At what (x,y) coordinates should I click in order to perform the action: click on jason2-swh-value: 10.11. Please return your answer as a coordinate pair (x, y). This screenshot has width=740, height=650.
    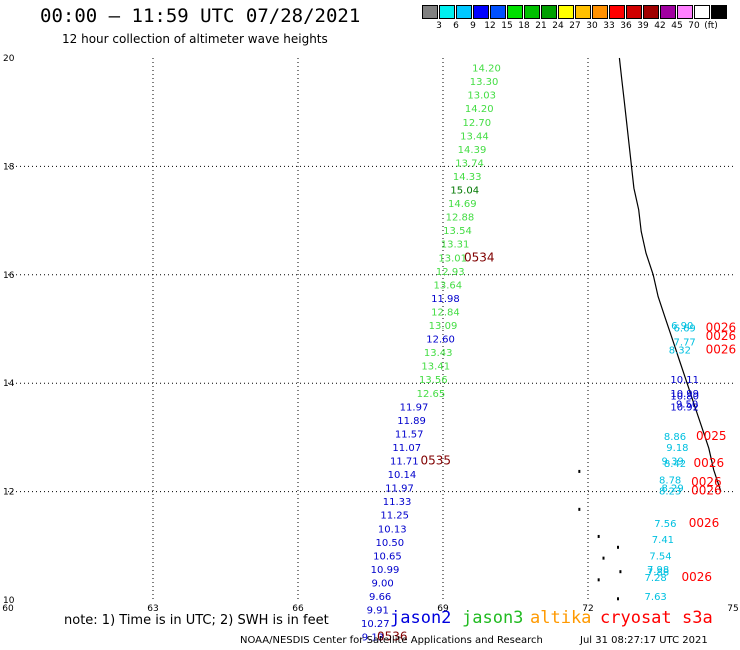
    Looking at the image, I should click on (684, 380).